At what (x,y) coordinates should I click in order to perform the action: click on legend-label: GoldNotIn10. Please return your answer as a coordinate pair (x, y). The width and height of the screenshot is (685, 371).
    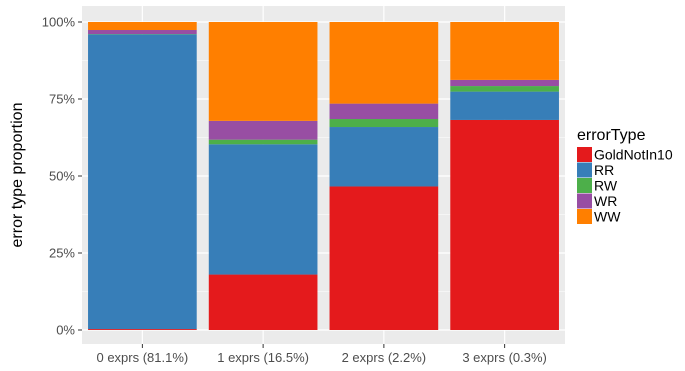
    Looking at the image, I should click on (633, 155).